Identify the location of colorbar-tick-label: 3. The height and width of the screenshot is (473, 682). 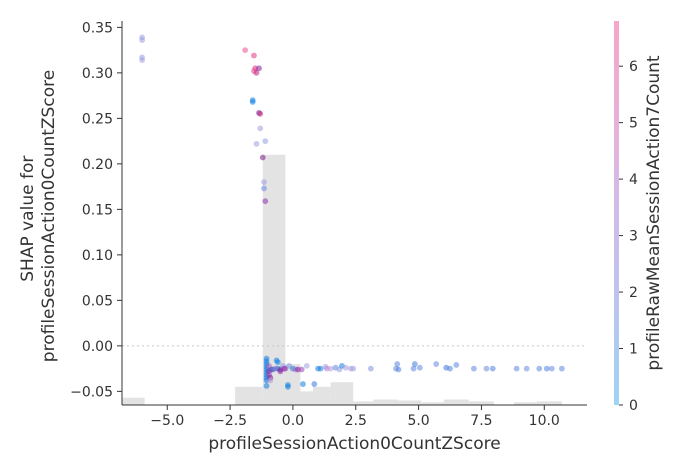
(633, 237).